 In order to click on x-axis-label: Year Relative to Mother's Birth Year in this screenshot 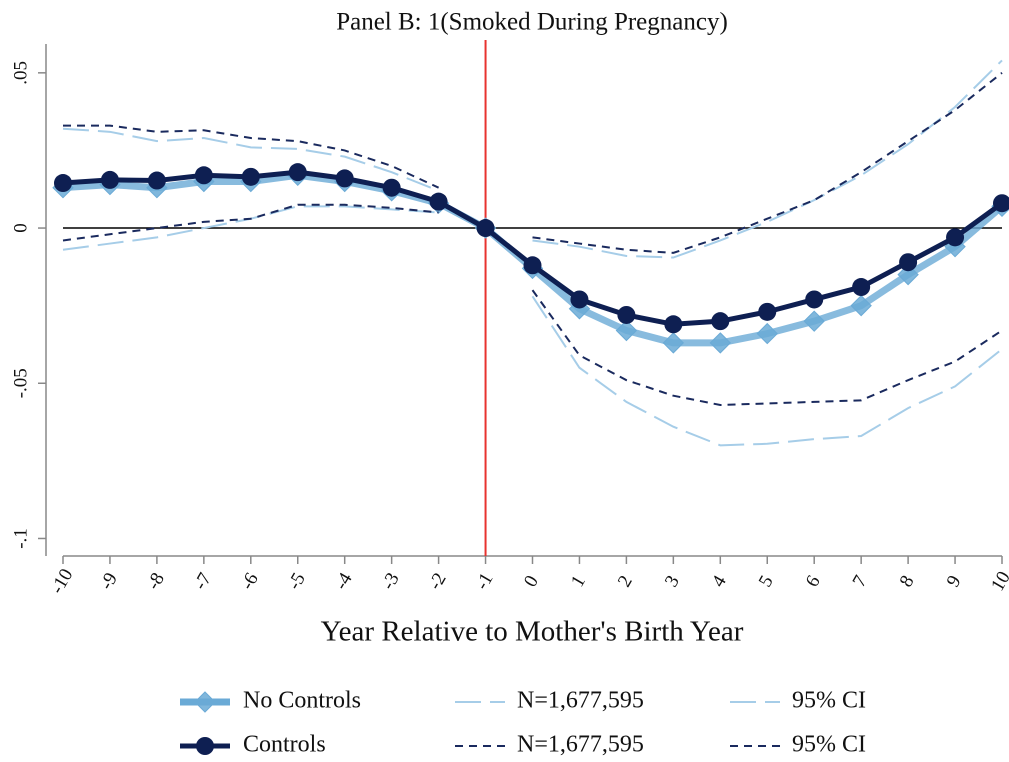, I will do `click(532, 632)`.